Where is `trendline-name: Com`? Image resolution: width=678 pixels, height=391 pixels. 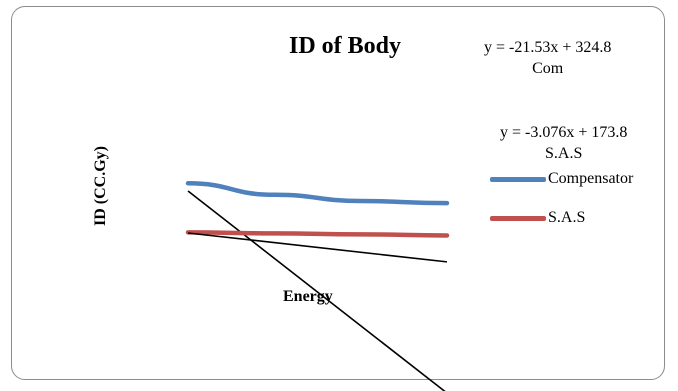
trendline-name: Com is located at coordinates (548, 68).